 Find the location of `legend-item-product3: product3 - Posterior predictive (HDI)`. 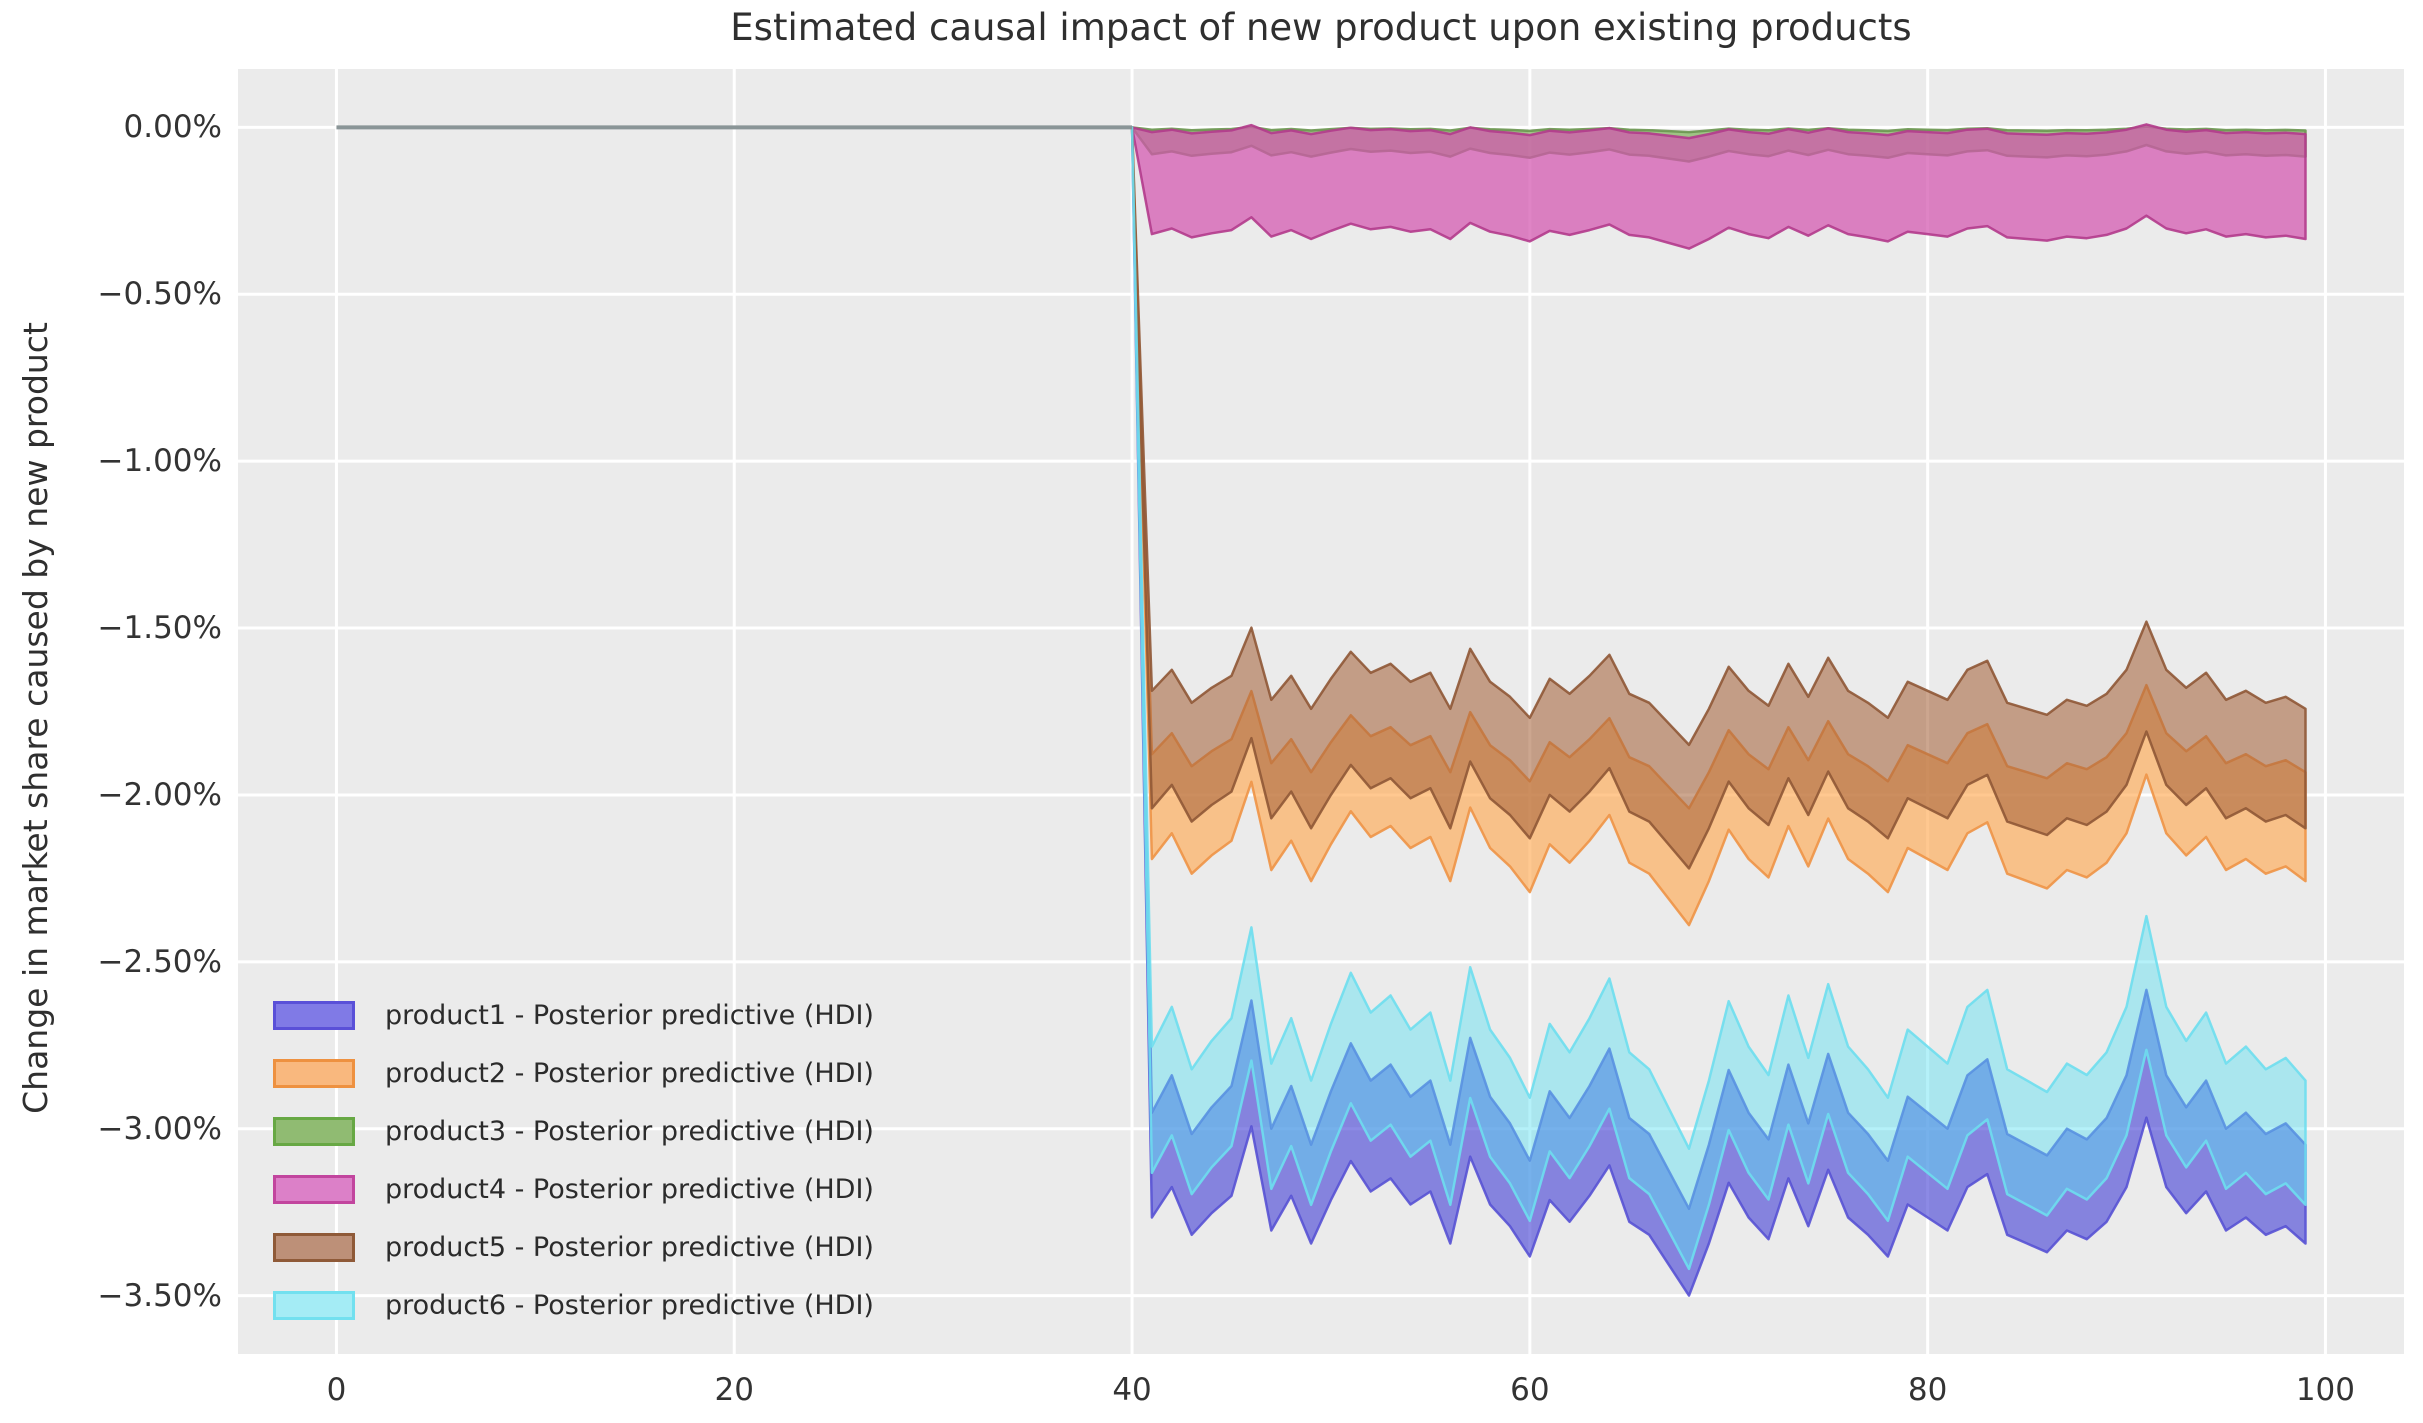

legend-item-product3: product3 - Posterior predictive (HDI) is located at coordinates (573, 1131).